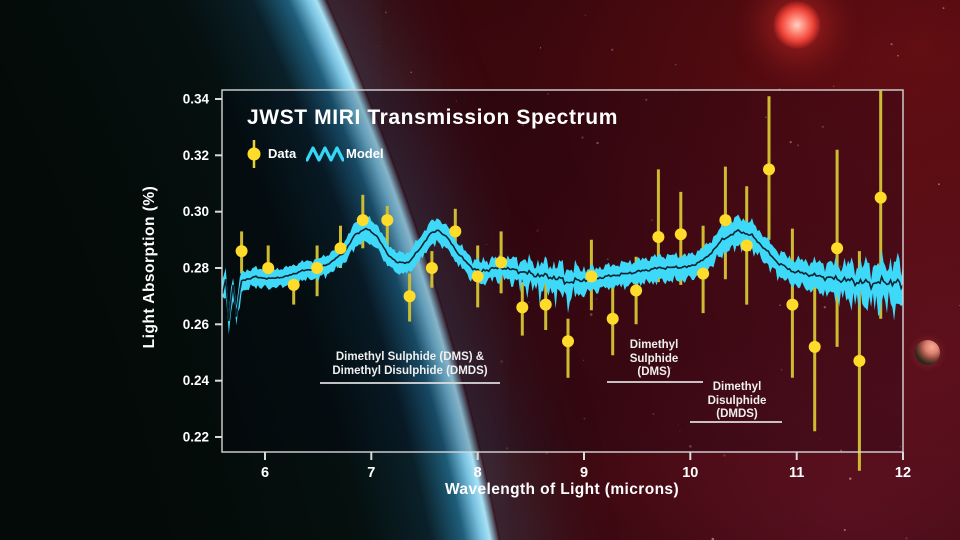 The image size is (960, 540). Describe the element at coordinates (149, 267) in the screenshot. I see `y-axis-label: Light Absorption (%)` at that location.